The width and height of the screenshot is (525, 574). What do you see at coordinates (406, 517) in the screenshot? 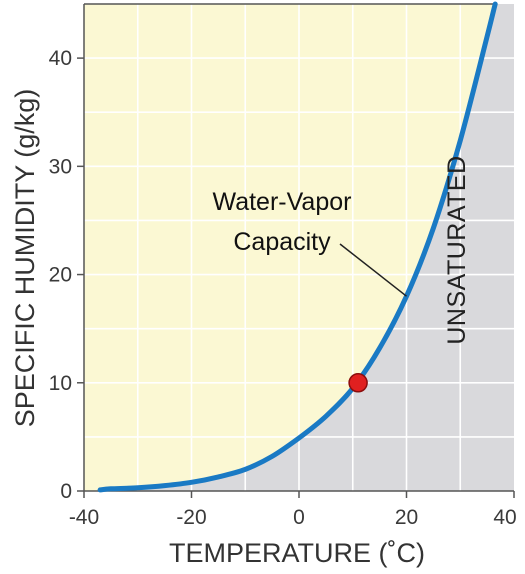
I see `x-tick-label: 20` at bounding box center [406, 517].